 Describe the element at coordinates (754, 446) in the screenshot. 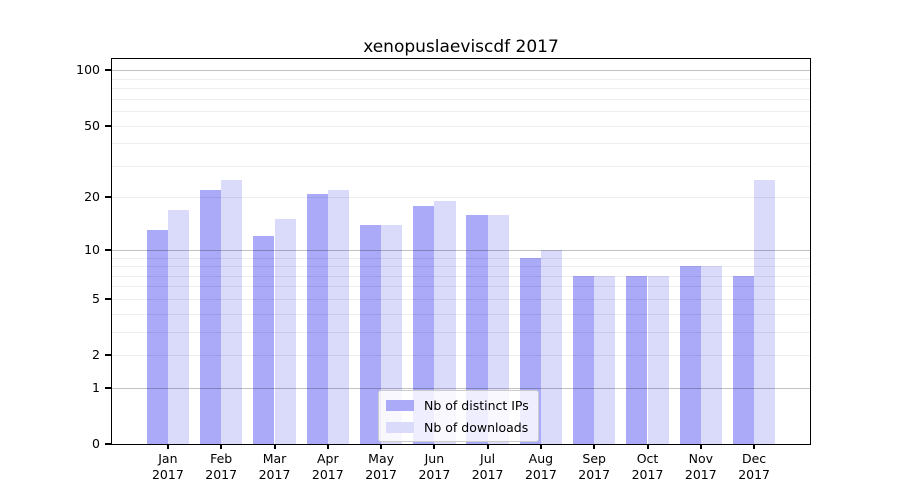

I see `x-tick-mark-dec` at that location.